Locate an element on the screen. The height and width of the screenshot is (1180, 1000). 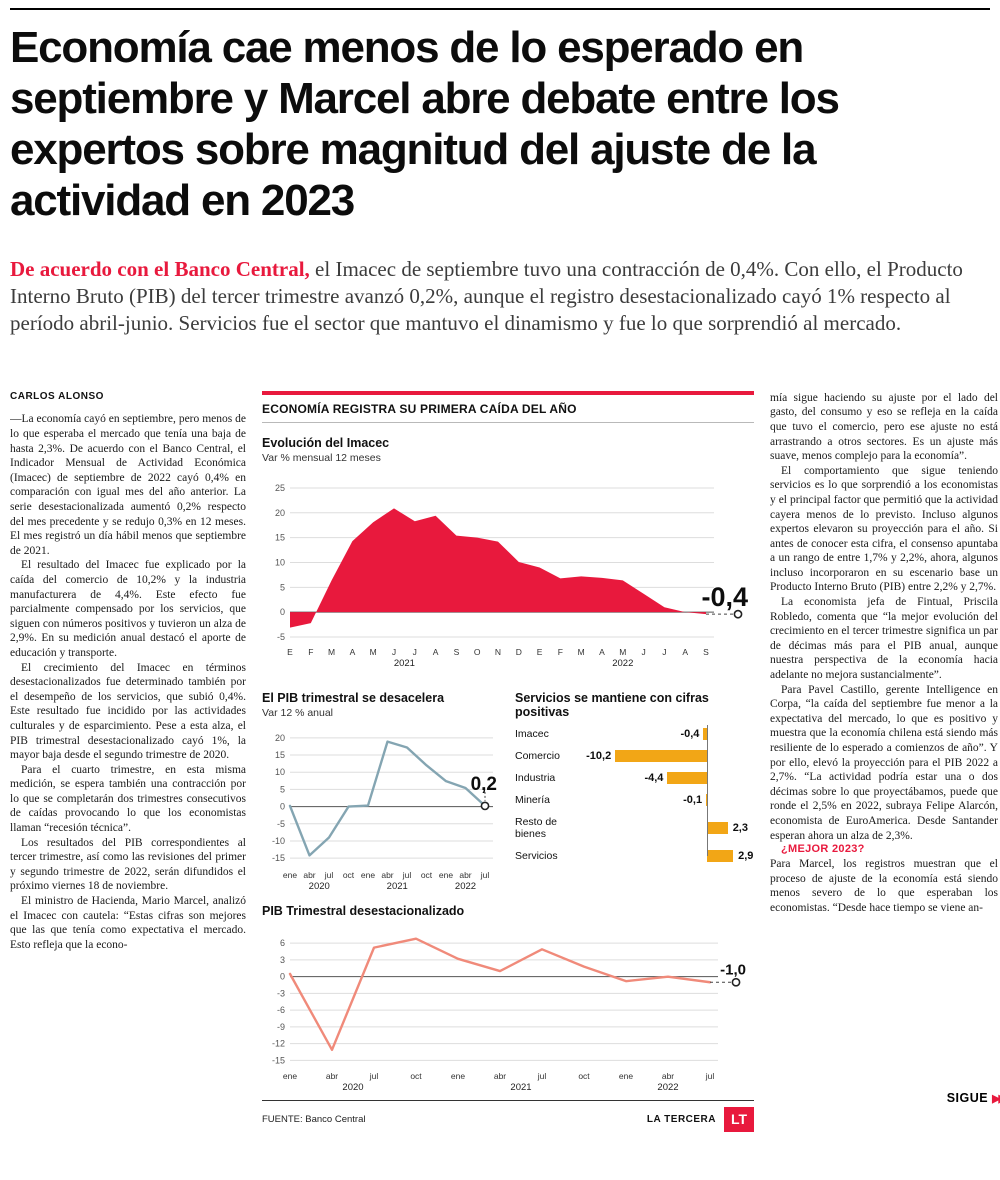
svg-text: 2020 is located at coordinates (319, 886).